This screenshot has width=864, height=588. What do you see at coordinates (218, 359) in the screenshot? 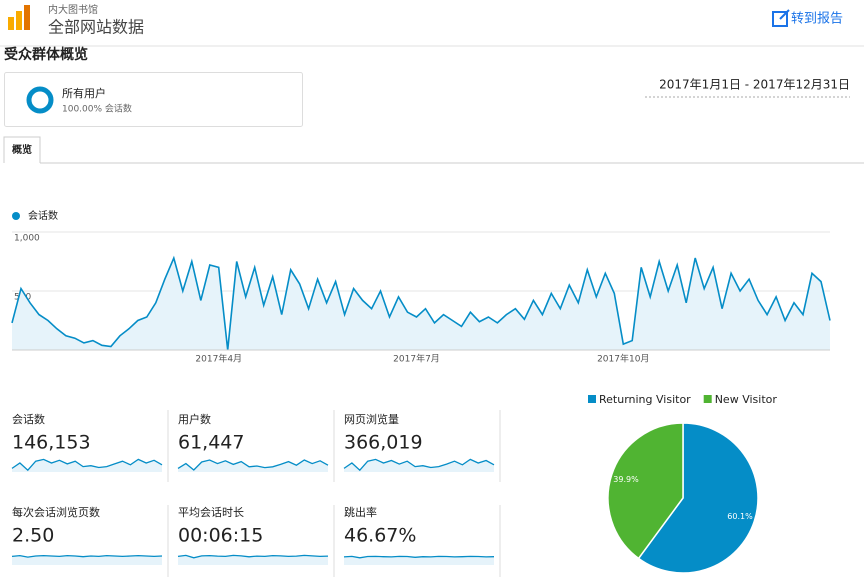
I see `x-tick-label: 2017年4月` at bounding box center [218, 359].